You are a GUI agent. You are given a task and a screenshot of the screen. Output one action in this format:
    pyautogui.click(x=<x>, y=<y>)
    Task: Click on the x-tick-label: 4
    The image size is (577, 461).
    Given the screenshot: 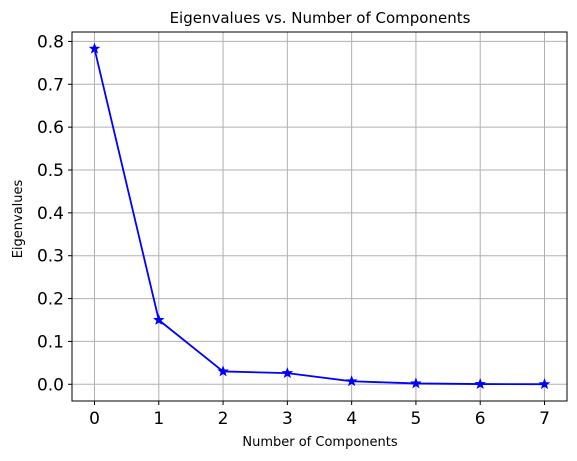 What is the action you would take?
    pyautogui.click(x=351, y=419)
    